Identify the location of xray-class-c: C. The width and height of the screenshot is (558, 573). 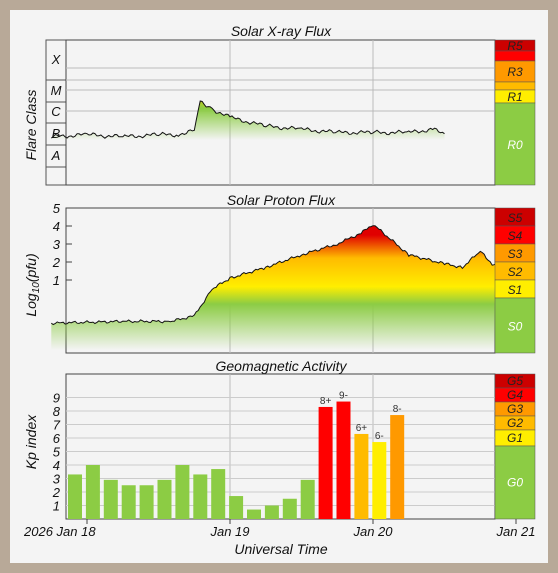
(56, 111).